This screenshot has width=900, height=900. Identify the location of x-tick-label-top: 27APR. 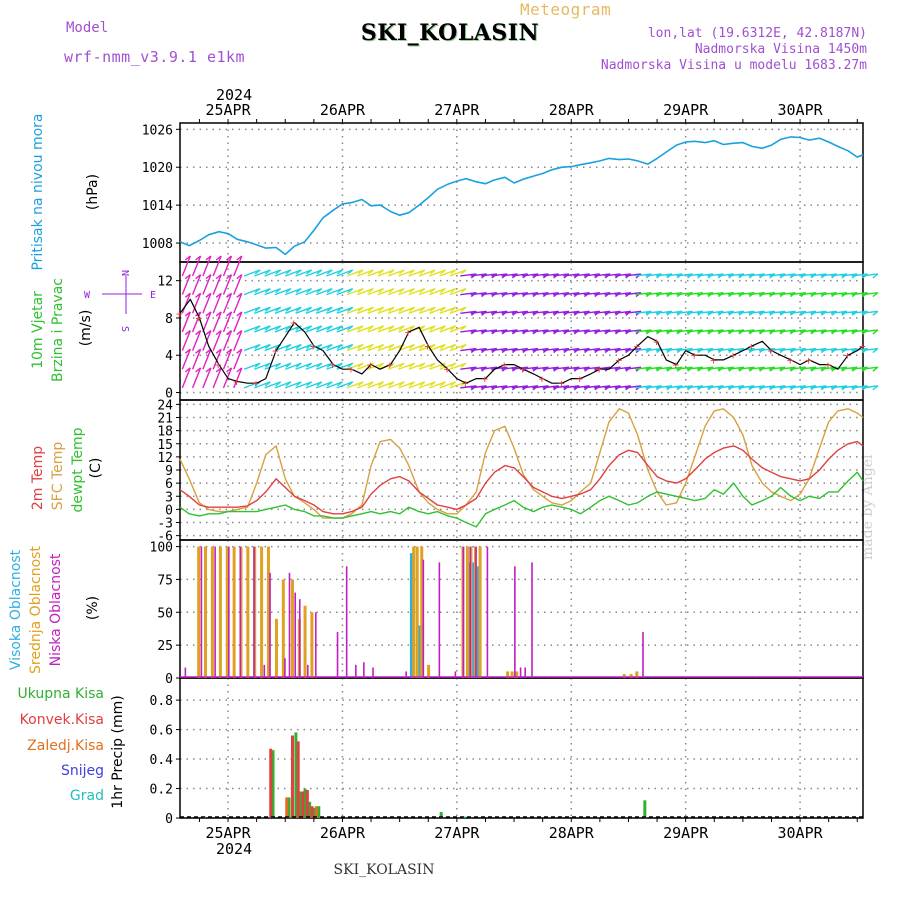
(457, 110).